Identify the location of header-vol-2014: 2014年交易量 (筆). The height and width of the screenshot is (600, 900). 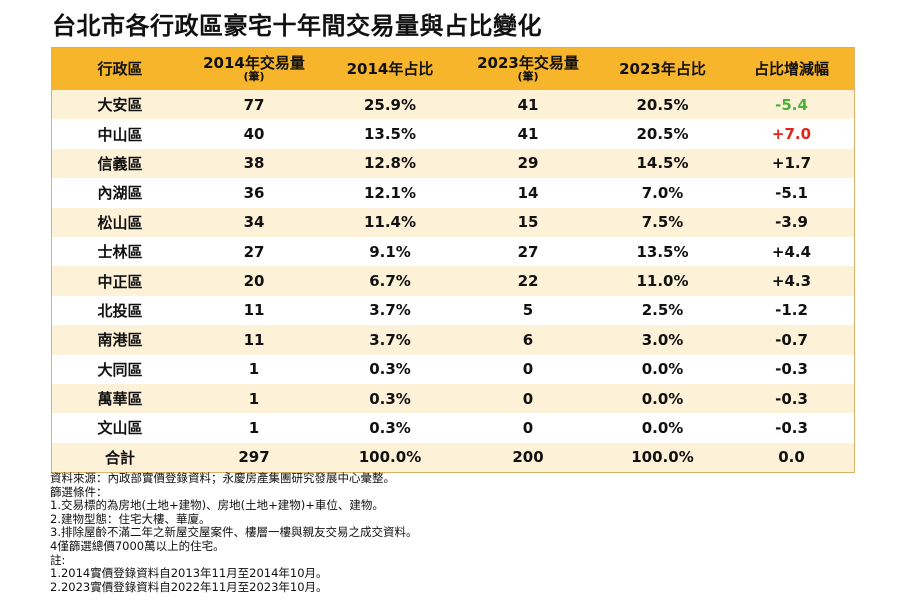
(254, 69).